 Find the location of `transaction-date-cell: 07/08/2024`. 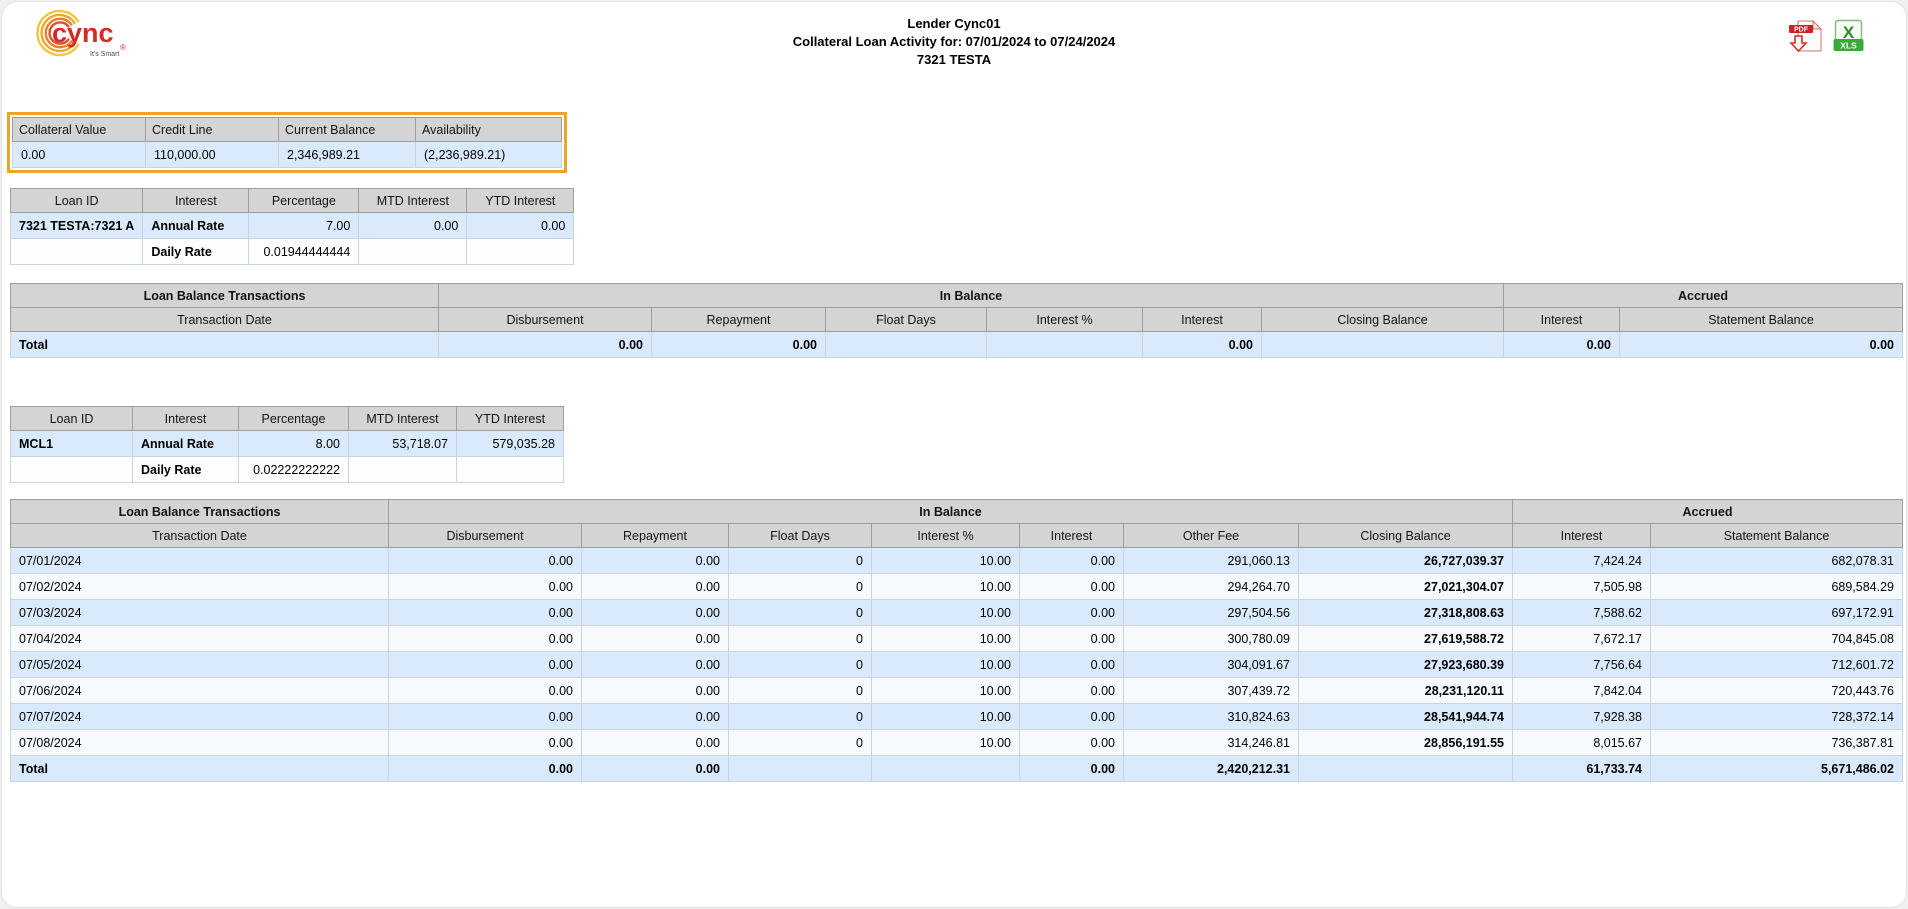

transaction-date-cell: 07/08/2024 is located at coordinates (199, 742).